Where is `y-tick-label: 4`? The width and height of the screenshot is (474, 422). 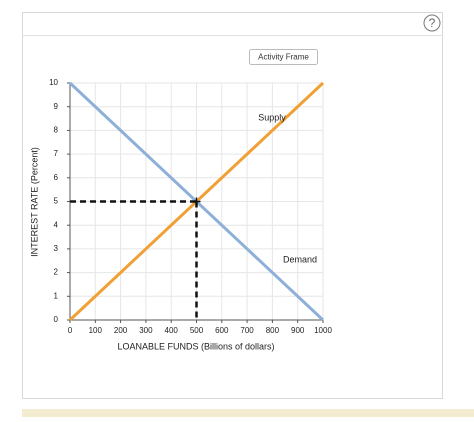
y-tick-label: 4 is located at coordinates (56, 224).